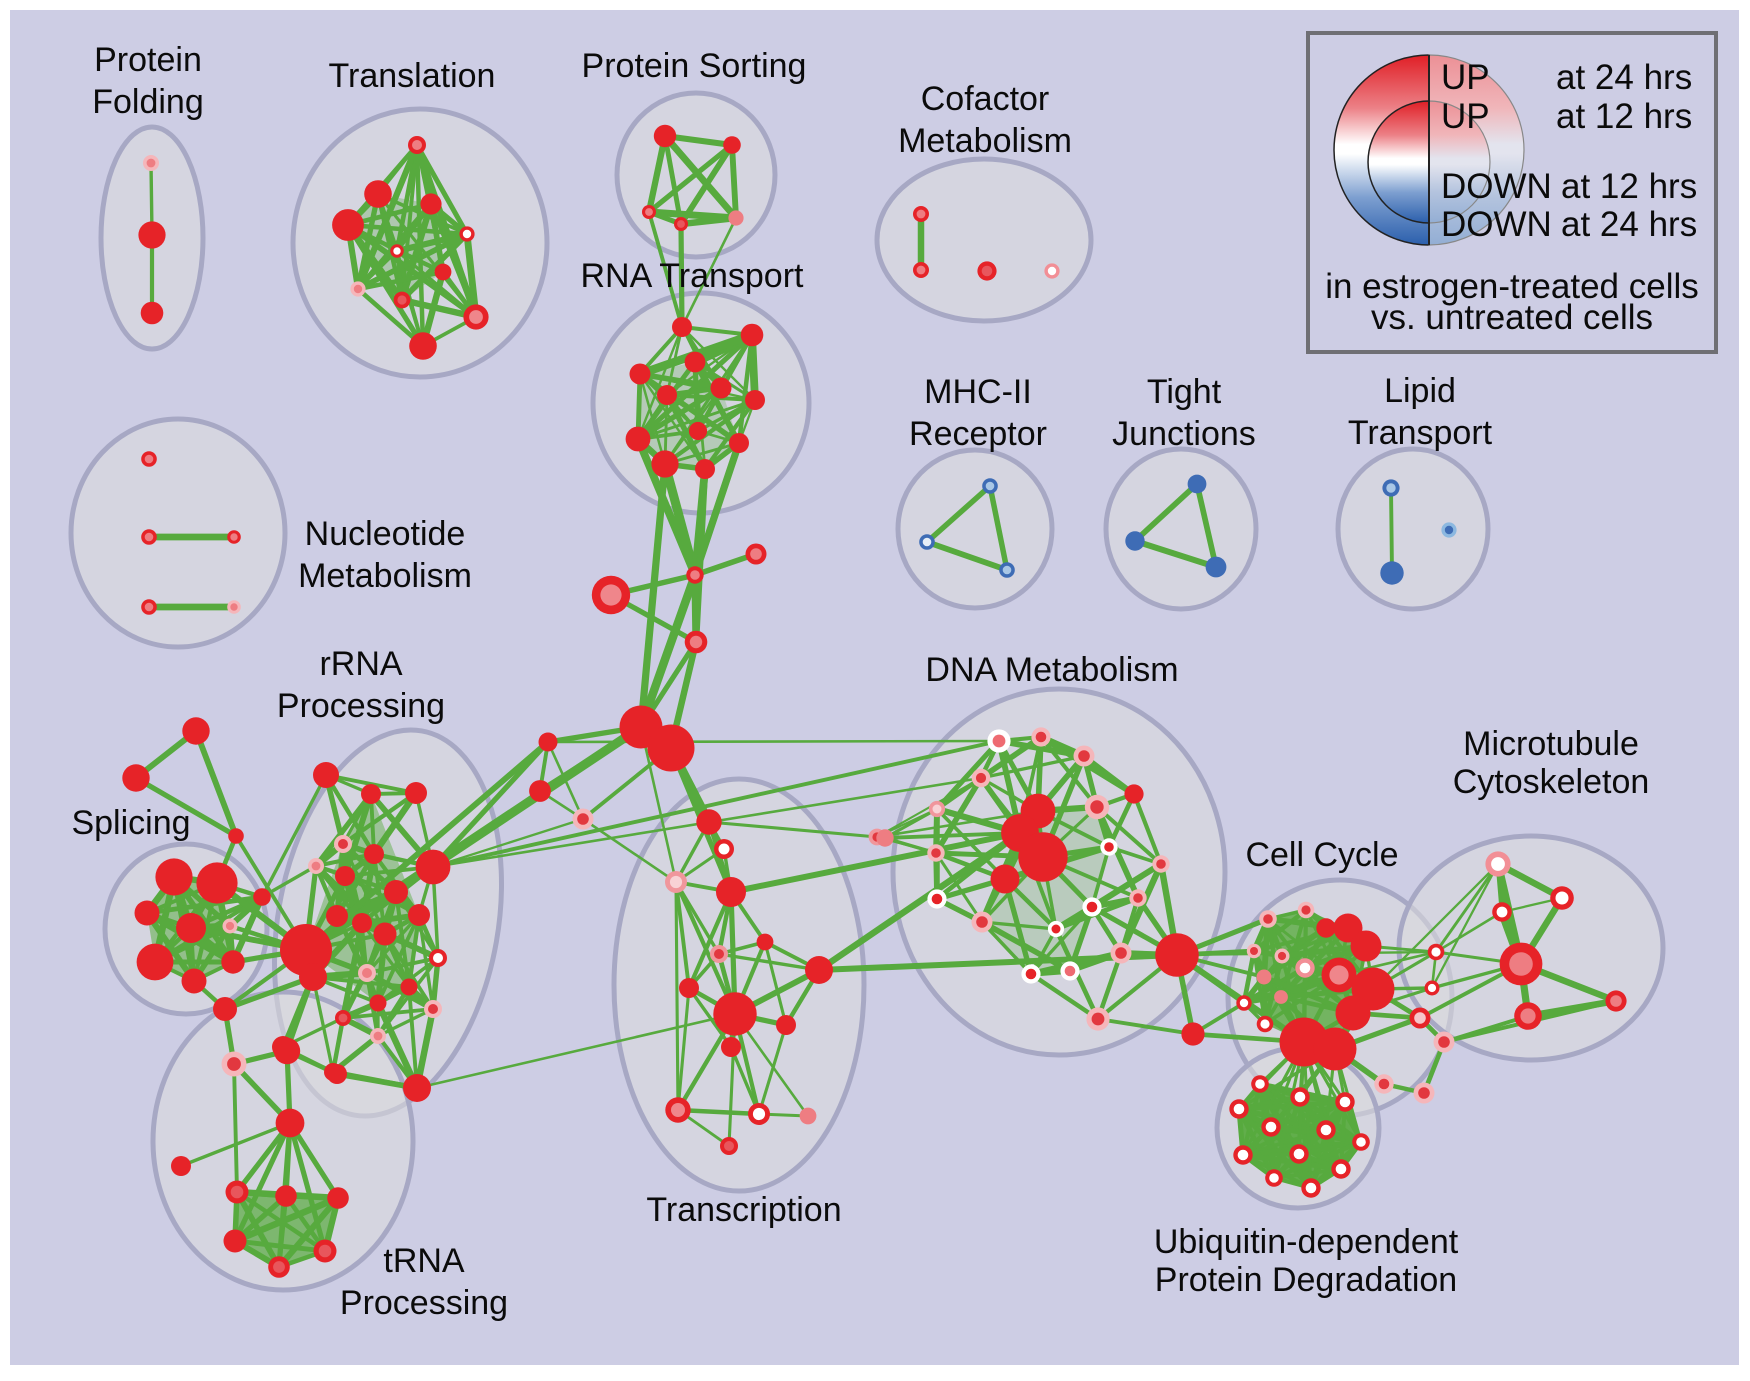 This screenshot has width=1750, height=1381. Describe the element at coordinates (1512, 286) in the screenshot. I see `svg-text: in estrogen-treated cells` at that location.